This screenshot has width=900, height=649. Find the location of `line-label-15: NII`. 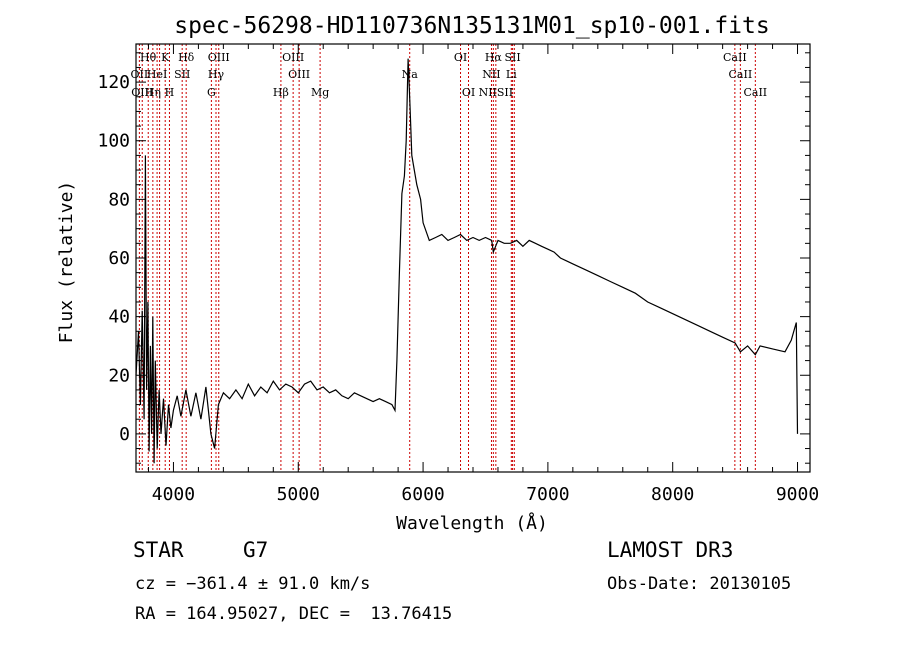

line-label-15: NII is located at coordinates (491, 74).